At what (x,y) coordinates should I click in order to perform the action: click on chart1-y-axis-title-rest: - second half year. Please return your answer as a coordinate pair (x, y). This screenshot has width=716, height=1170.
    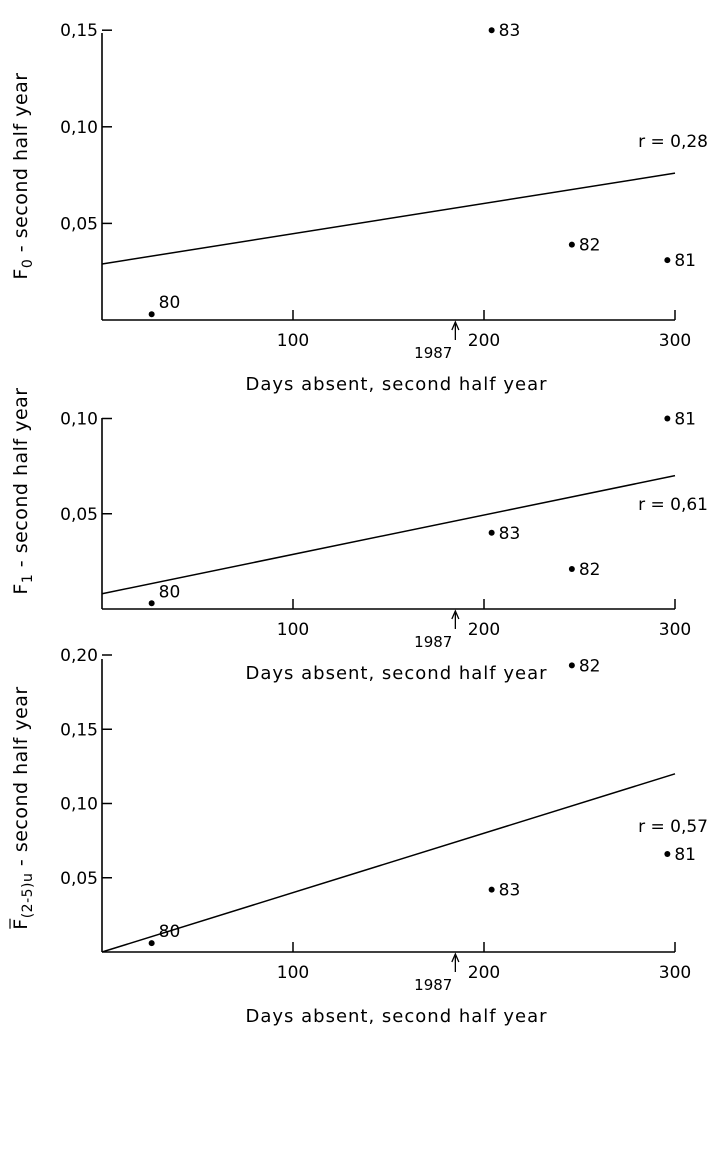
    Looking at the image, I should click on (21, 165).